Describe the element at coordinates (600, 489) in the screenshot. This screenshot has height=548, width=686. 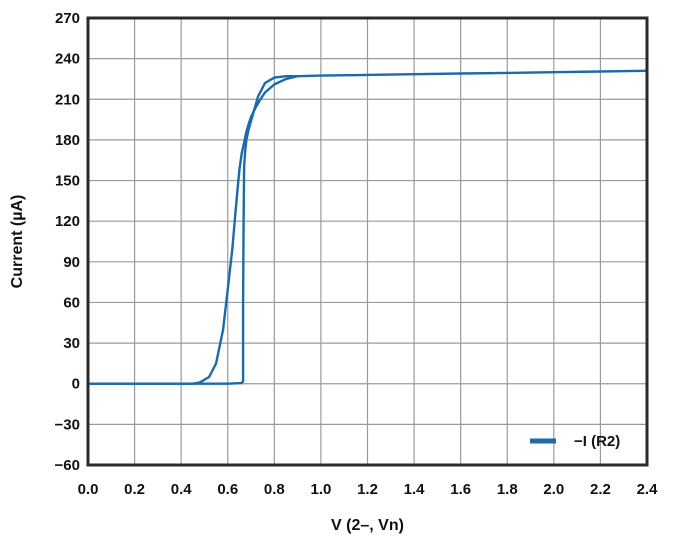
I see `x-tick-label: 2.2` at that location.